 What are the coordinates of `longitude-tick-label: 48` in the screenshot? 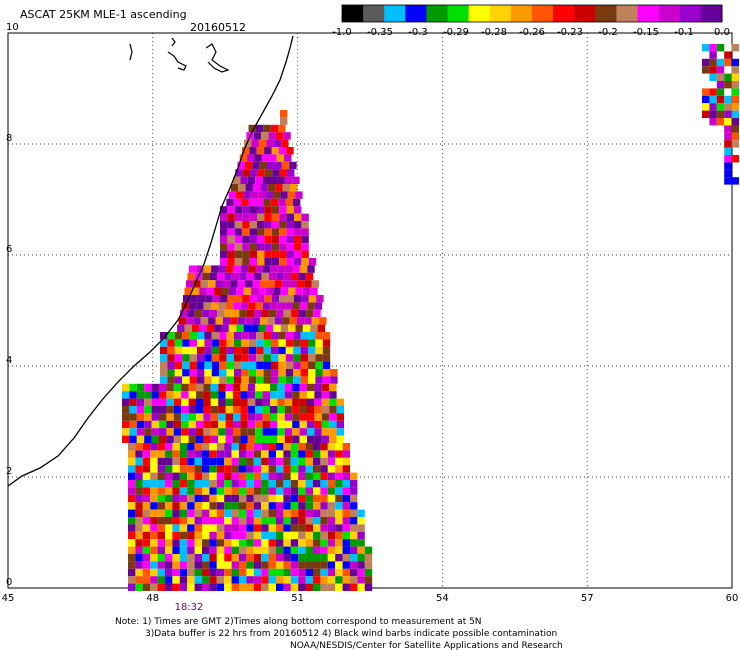 It's located at (152, 598).